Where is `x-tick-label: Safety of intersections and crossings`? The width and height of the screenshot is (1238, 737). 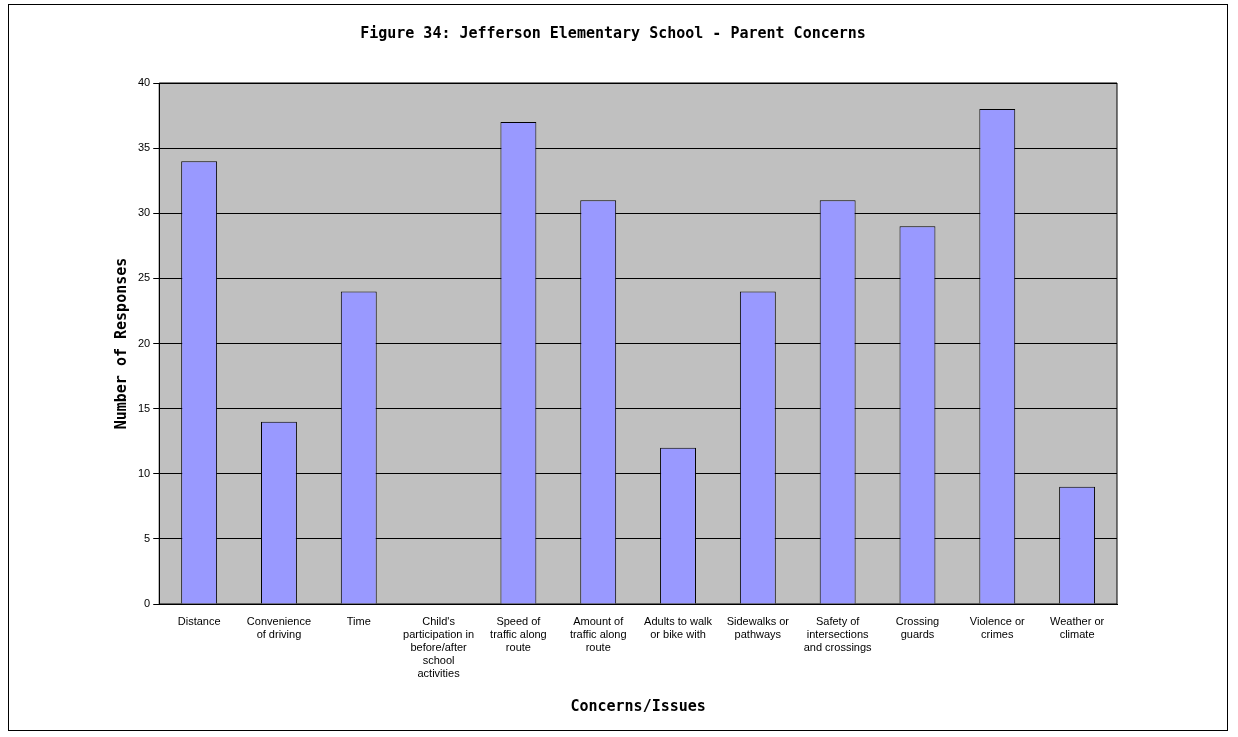
x-tick-label: Safety of intersections and crossings is located at coordinates (838, 634).